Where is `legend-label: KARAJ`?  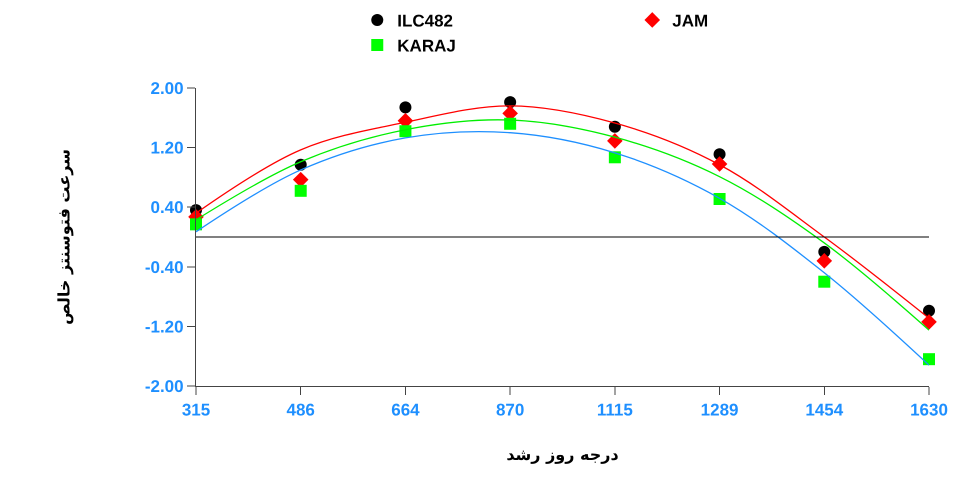 legend-label: KARAJ is located at coordinates (426, 46).